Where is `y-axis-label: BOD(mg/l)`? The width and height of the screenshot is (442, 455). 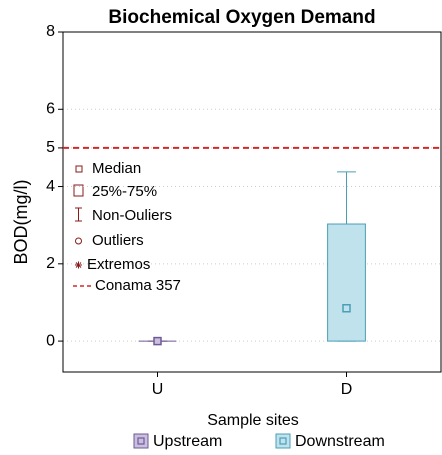
y-axis-label: BOD(mg/l) is located at coordinates (21, 222).